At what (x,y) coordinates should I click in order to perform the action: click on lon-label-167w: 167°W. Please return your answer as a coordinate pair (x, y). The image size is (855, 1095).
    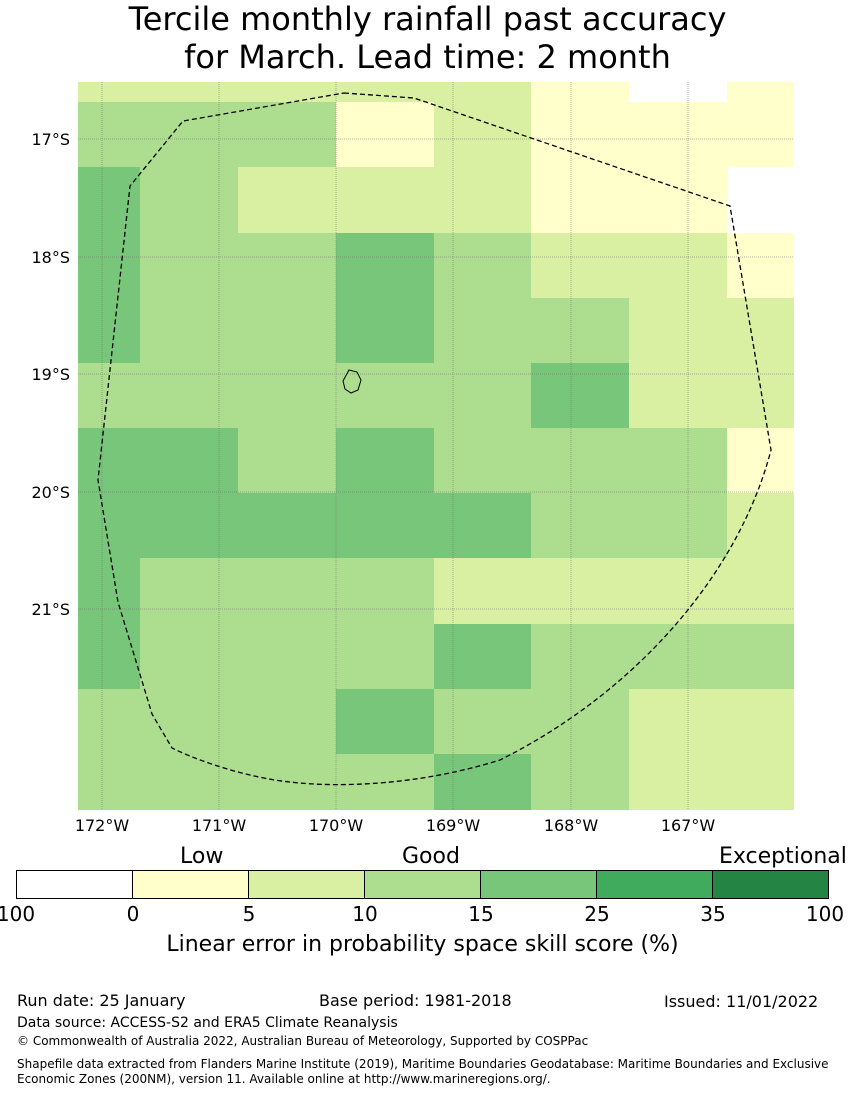
    Looking at the image, I should click on (688, 825).